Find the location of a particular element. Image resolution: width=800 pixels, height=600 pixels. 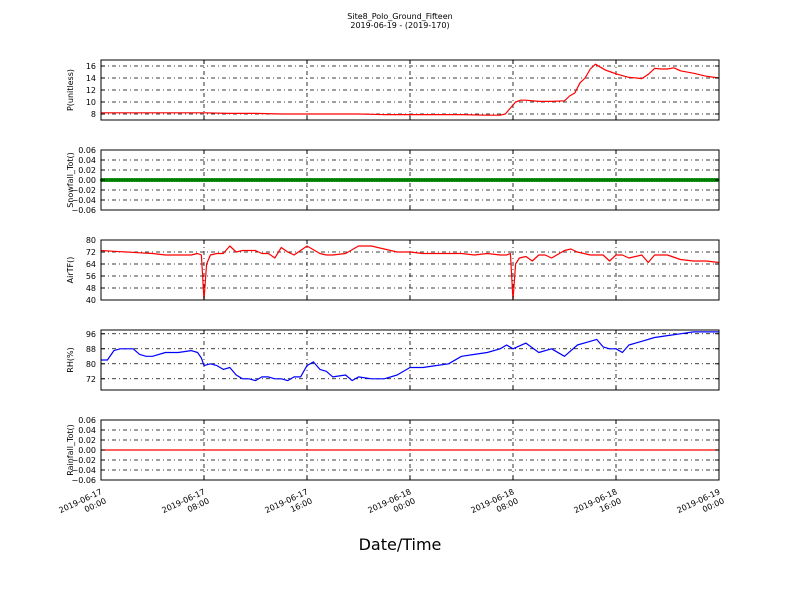

y-tick-label: 88 is located at coordinates (91, 349).